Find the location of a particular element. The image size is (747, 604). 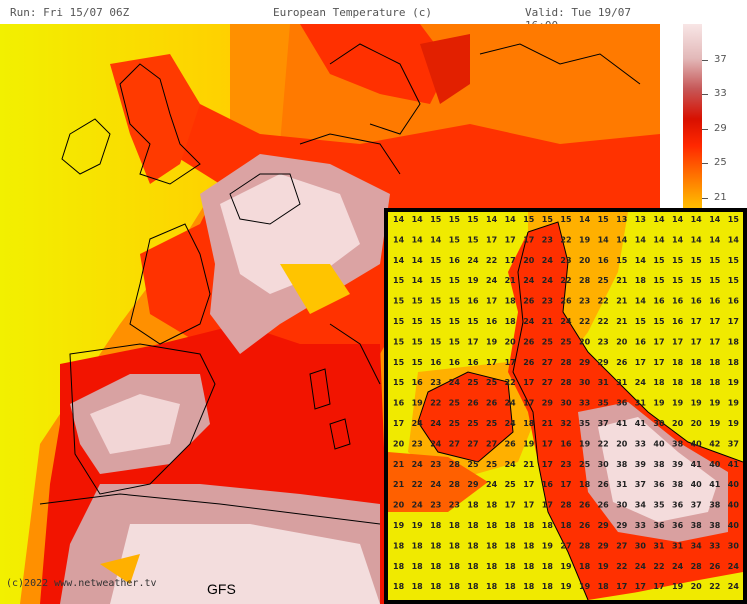

grid-temperature-value: 34 is located at coordinates (697, 545).